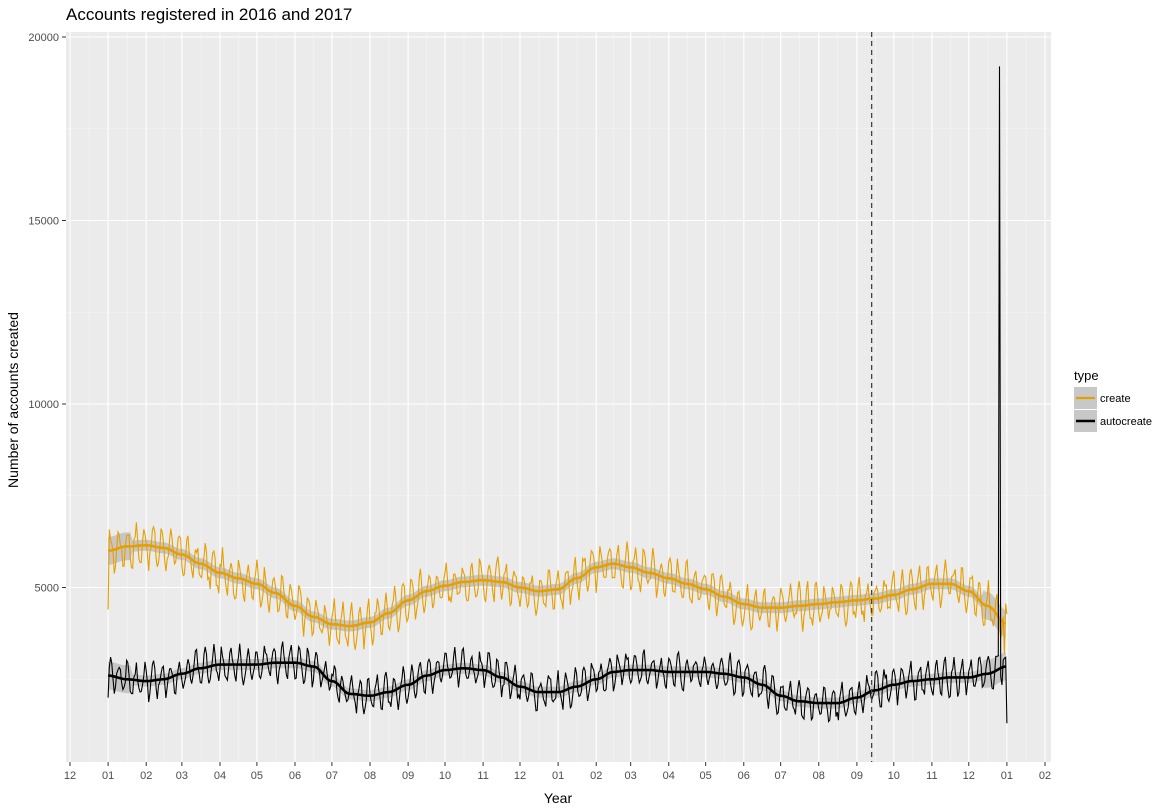 The height and width of the screenshot is (810, 1170). I want to click on y-tick-label: 15000, so click(43, 222).